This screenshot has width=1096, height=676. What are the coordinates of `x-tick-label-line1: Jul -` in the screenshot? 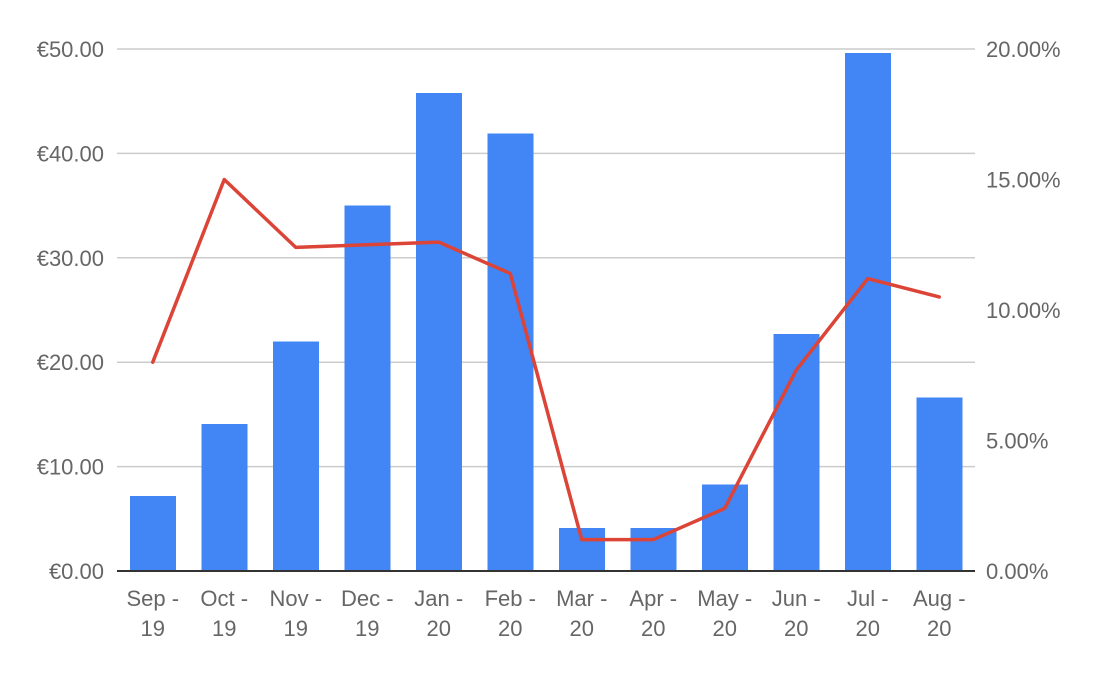 It's located at (868, 598).